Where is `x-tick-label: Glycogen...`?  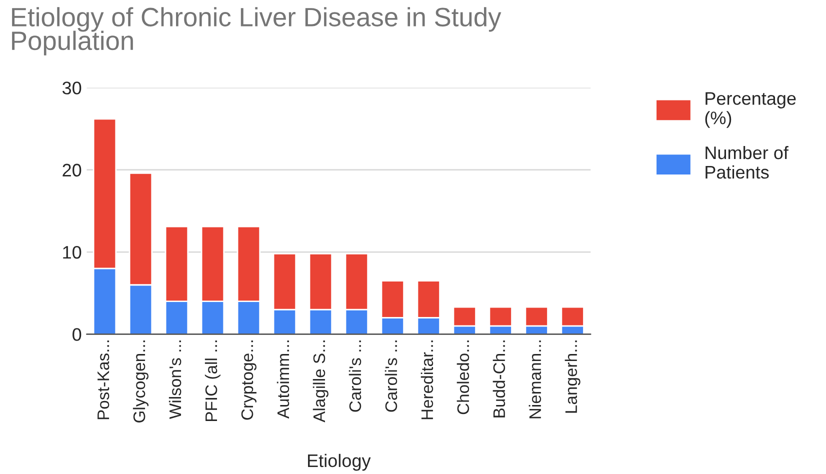 x-tick-label: Glycogen... is located at coordinates (140, 381).